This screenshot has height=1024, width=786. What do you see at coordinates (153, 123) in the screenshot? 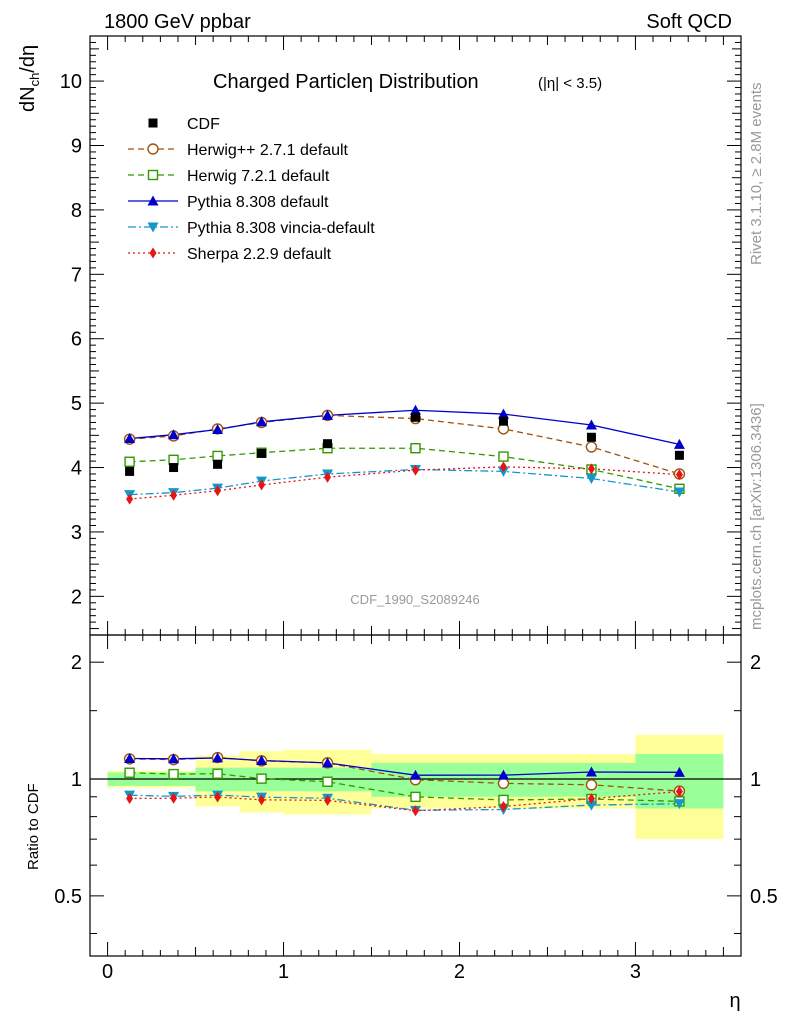
I see `legend-marker-cdf` at bounding box center [153, 123].